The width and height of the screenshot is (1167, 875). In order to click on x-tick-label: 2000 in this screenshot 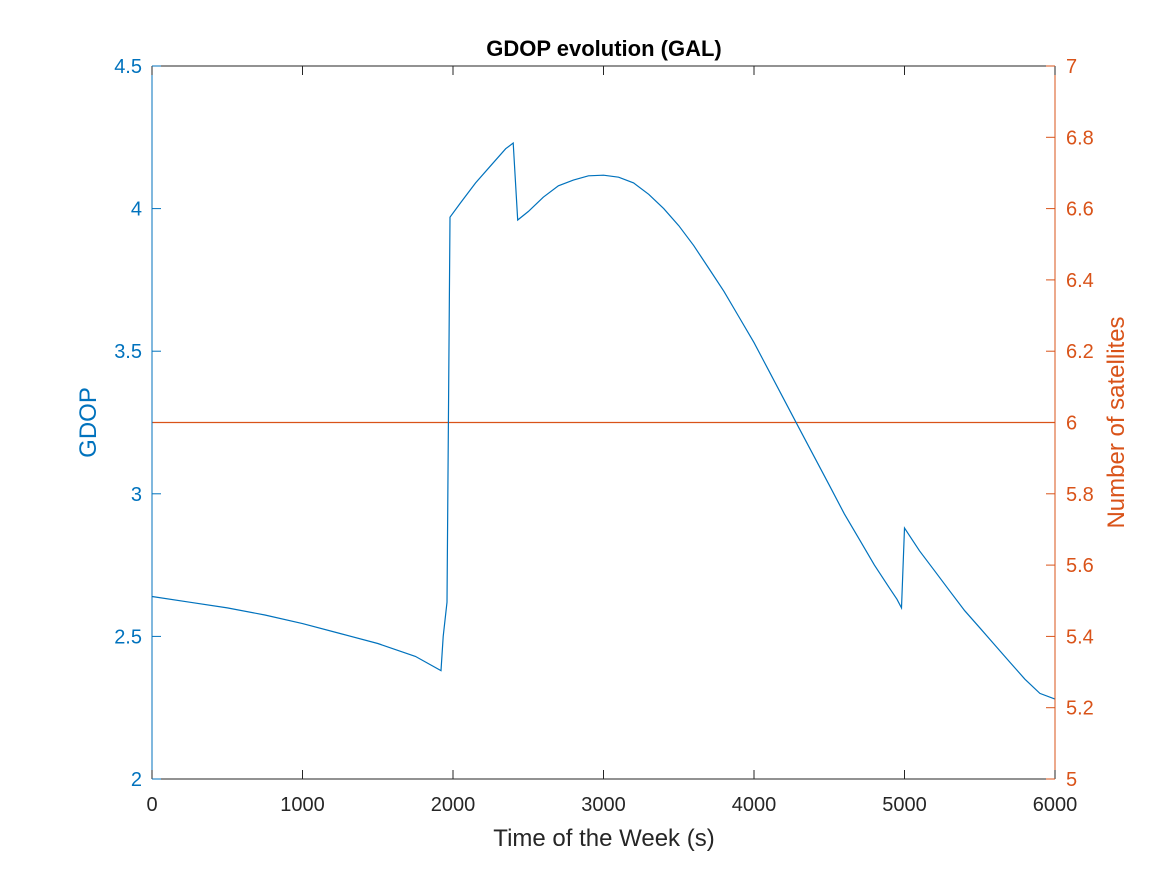, I will do `click(453, 805)`.